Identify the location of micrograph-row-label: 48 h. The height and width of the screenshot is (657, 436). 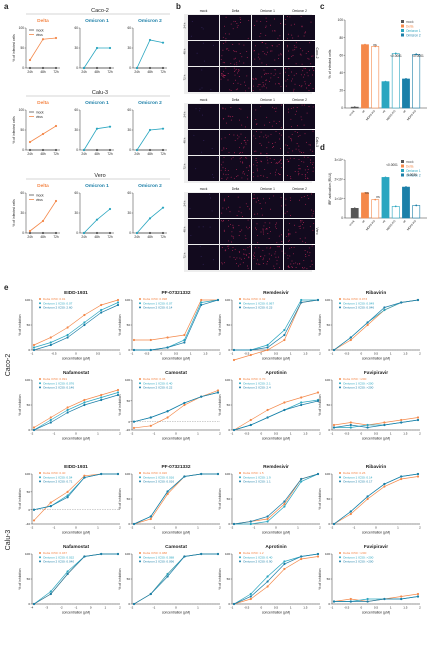
(185, 140).